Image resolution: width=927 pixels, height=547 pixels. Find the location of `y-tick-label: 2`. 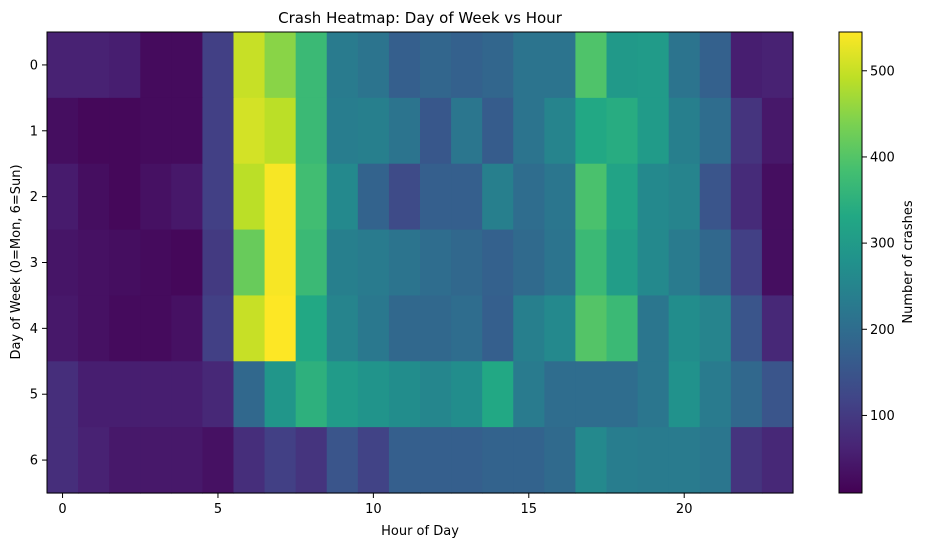

y-tick-label: 2 is located at coordinates (34, 197).